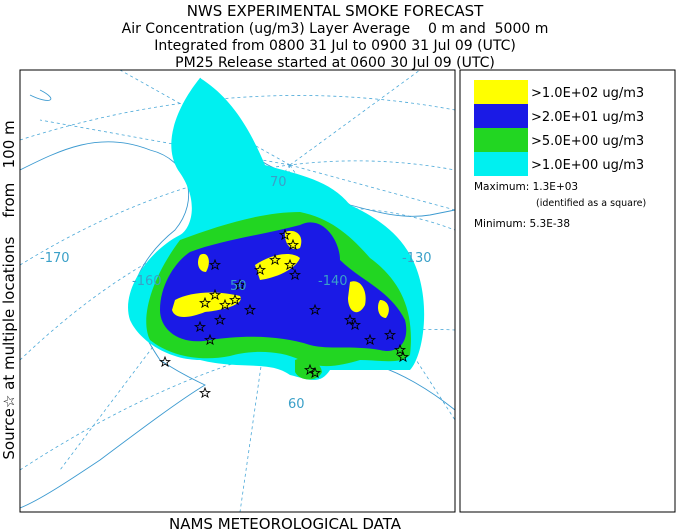  What do you see at coordinates (587, 93) in the screenshot?
I see `legend-label: >1.0E+02 ug/m3` at bounding box center [587, 93].